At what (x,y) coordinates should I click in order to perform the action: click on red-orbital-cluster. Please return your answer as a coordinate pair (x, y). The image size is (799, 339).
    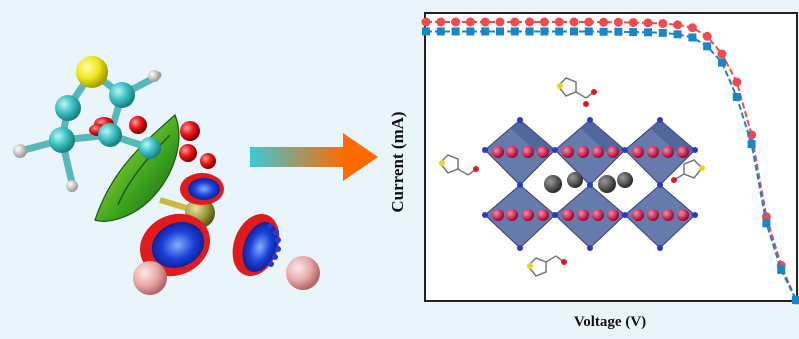
    Looking at the image, I should click on (152, 142).